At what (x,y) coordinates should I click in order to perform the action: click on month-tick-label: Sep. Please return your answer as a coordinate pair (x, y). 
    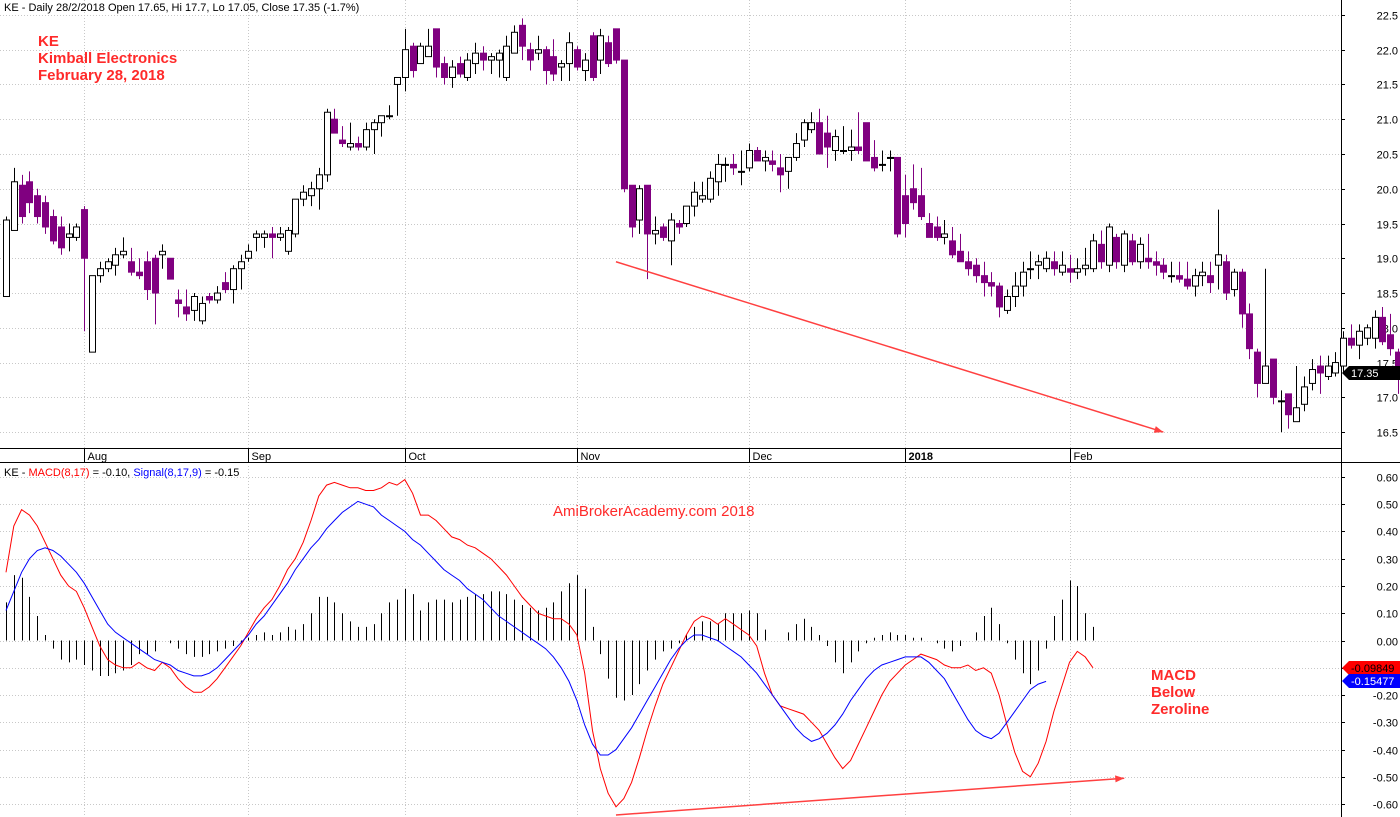
    Looking at the image, I should click on (262, 457).